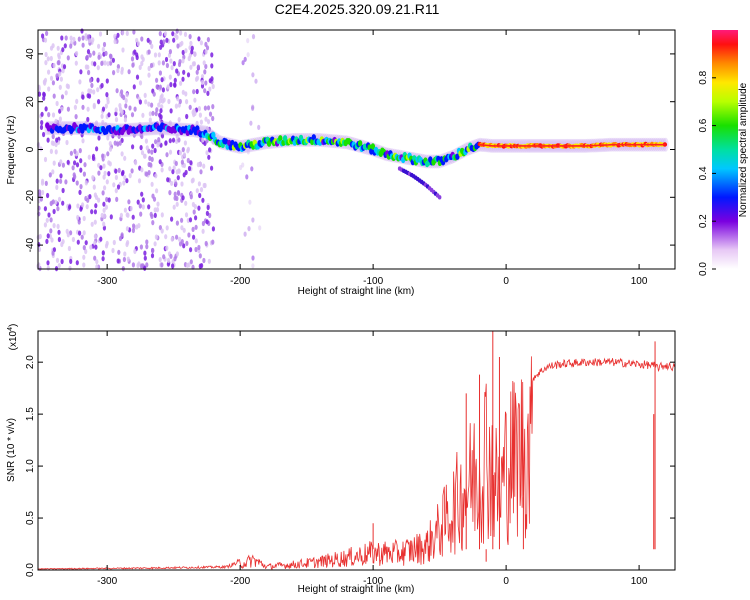 This screenshot has width=750, height=600. Describe the element at coordinates (11, 150) in the screenshot. I see `spectrogram-y-label: Frequency (Hz)` at that location.